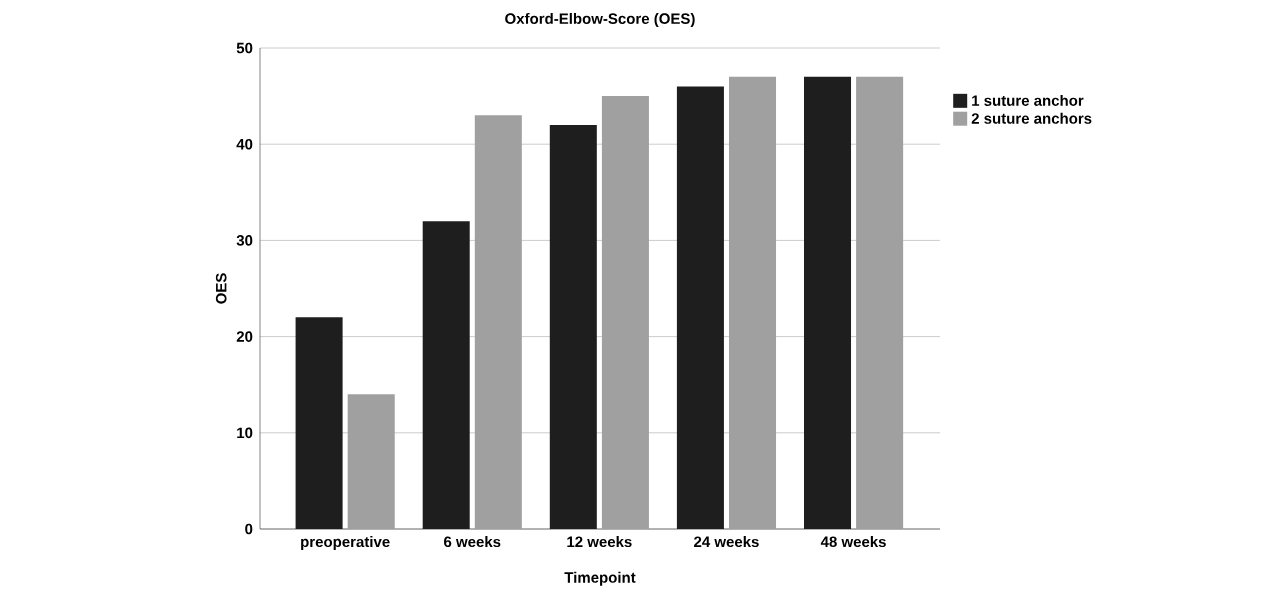 Image resolution: width=1287 pixels, height=607 pixels. Describe the element at coordinates (1028, 100) in the screenshot. I see `legend-label: 1 suture anchor` at that location.